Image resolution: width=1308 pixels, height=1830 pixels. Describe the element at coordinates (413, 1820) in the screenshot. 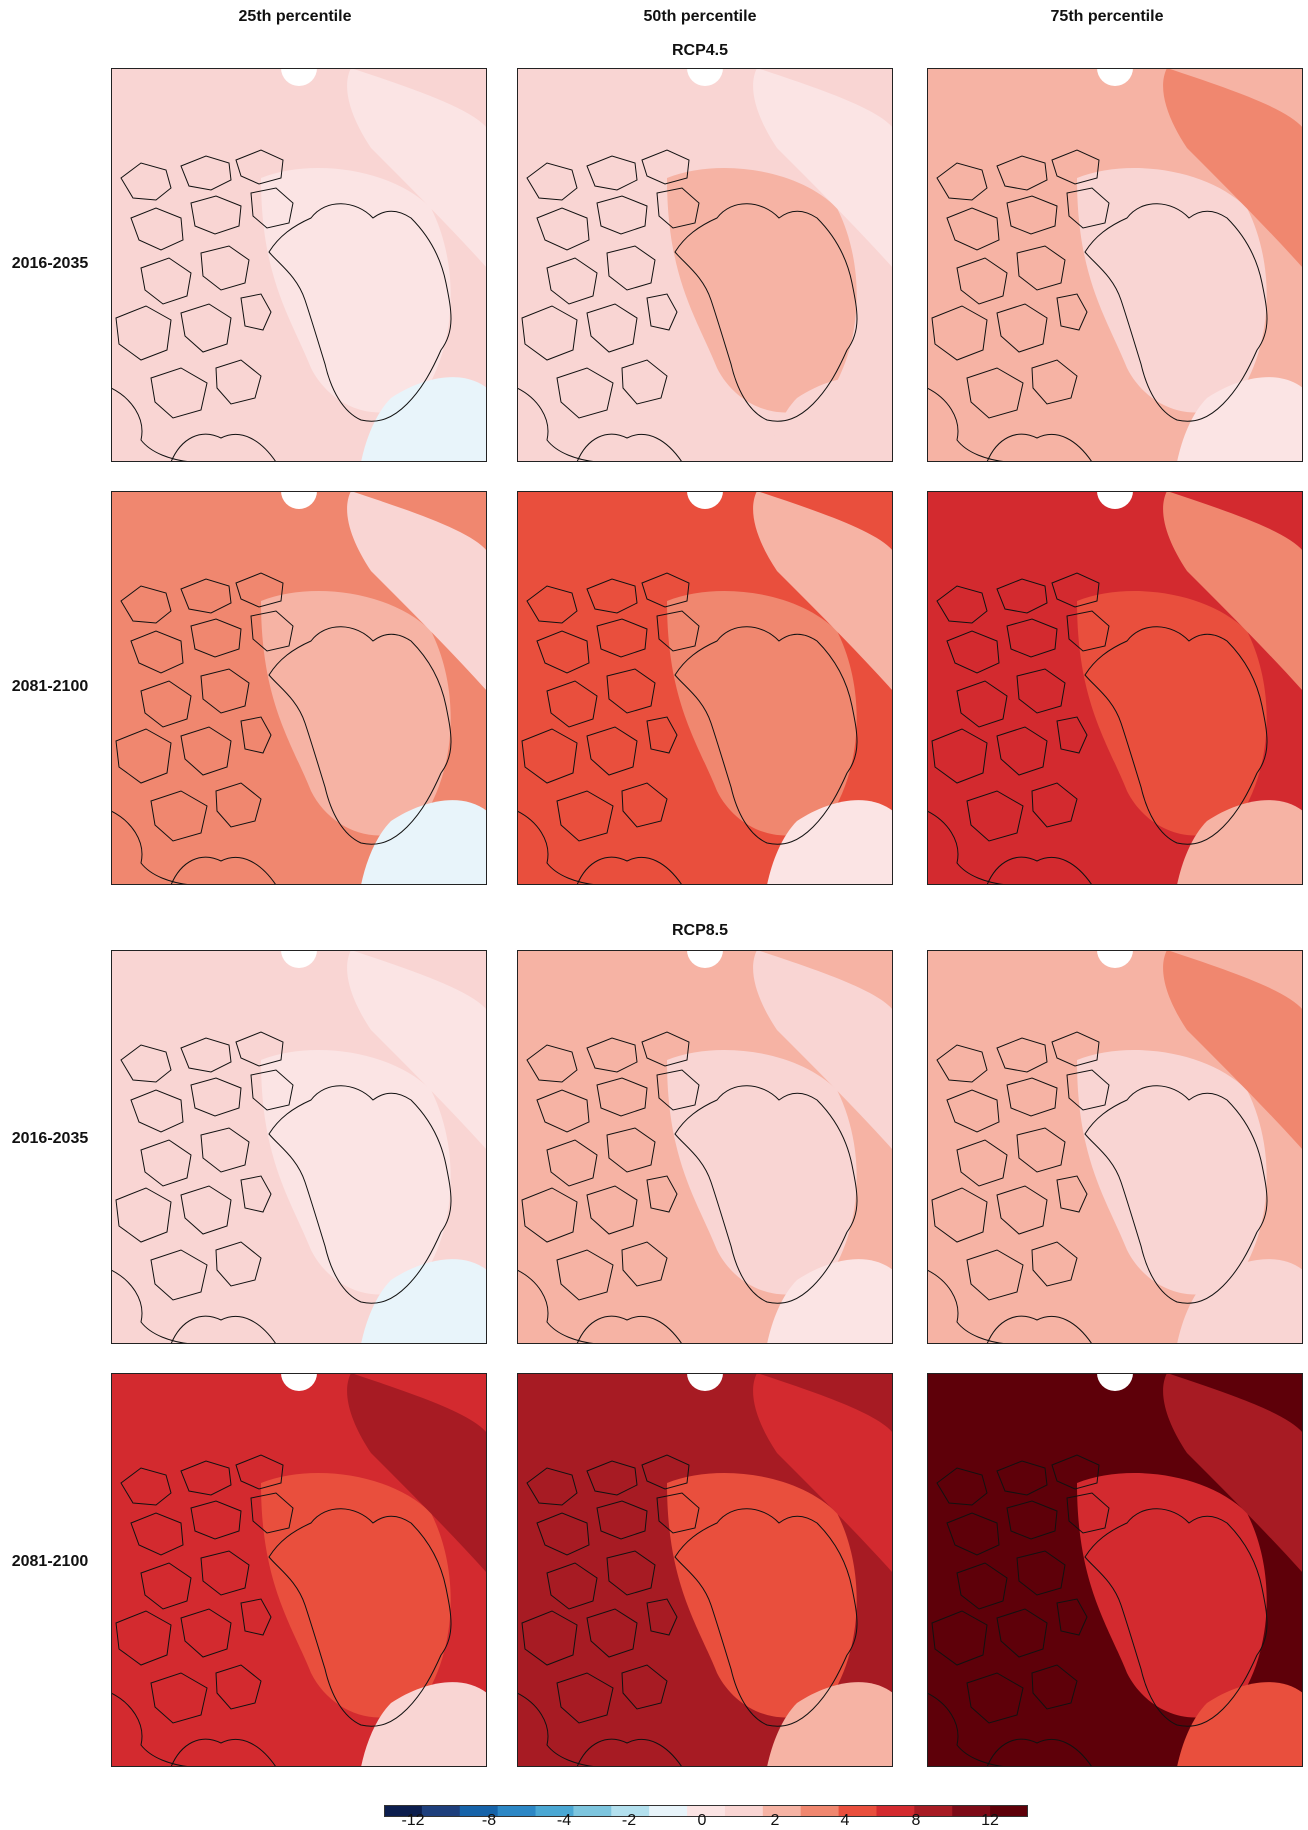

I see `colorbar-tick-label: -12` at that location.